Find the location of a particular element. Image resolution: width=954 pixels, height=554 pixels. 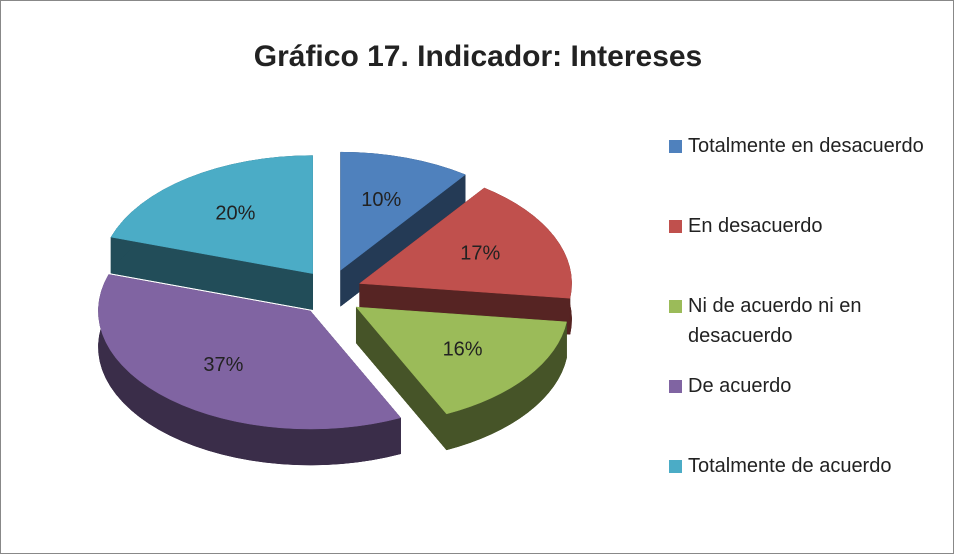

legend-label: En desacuerdo is located at coordinates (755, 226).